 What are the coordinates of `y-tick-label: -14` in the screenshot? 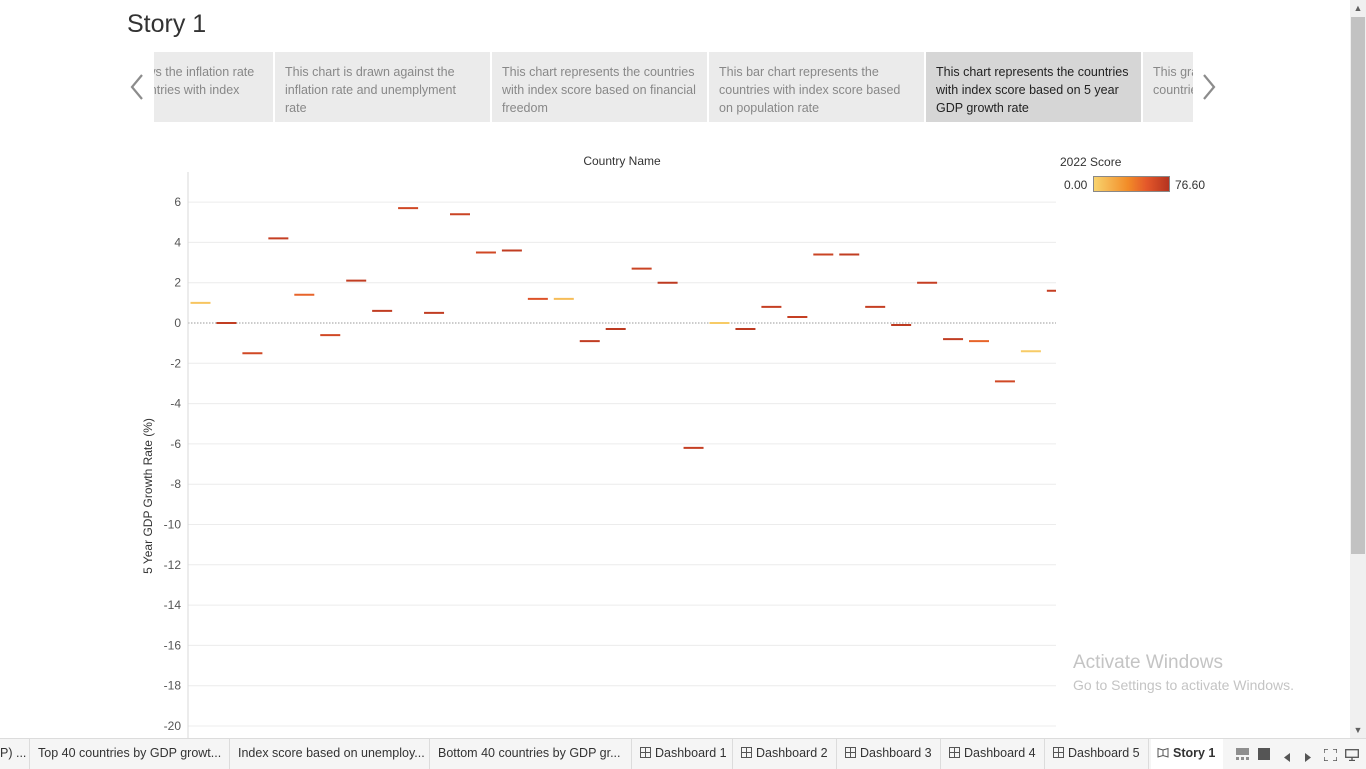 It's located at (173, 605).